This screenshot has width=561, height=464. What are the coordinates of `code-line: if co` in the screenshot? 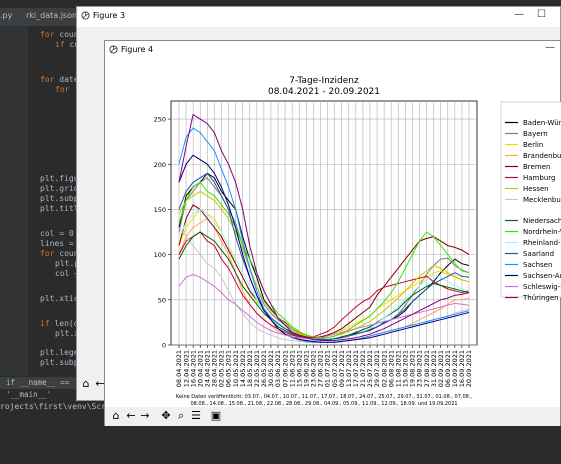 It's located at (67, 44).